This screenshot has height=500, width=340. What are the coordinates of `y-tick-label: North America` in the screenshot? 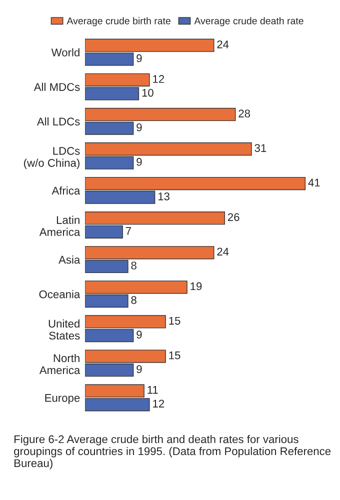 It's located at (59, 364).